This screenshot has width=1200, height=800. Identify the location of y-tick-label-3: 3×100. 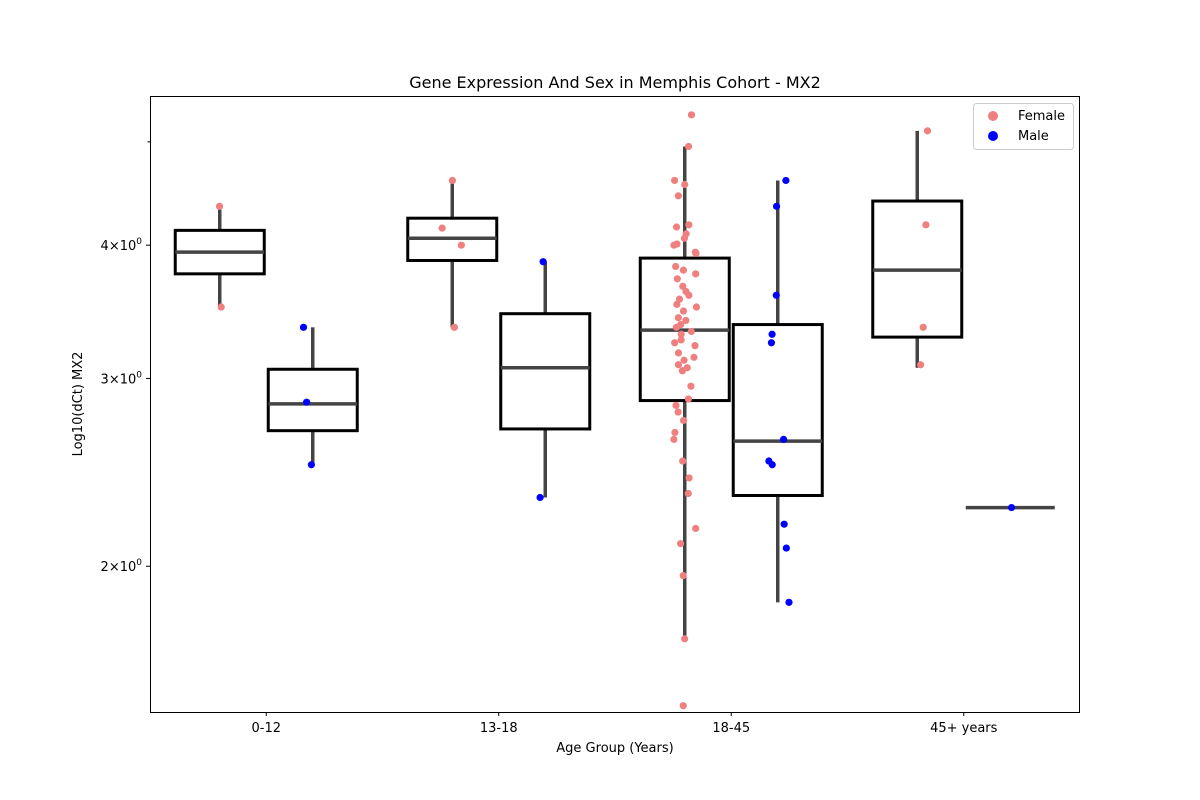
(122, 378).